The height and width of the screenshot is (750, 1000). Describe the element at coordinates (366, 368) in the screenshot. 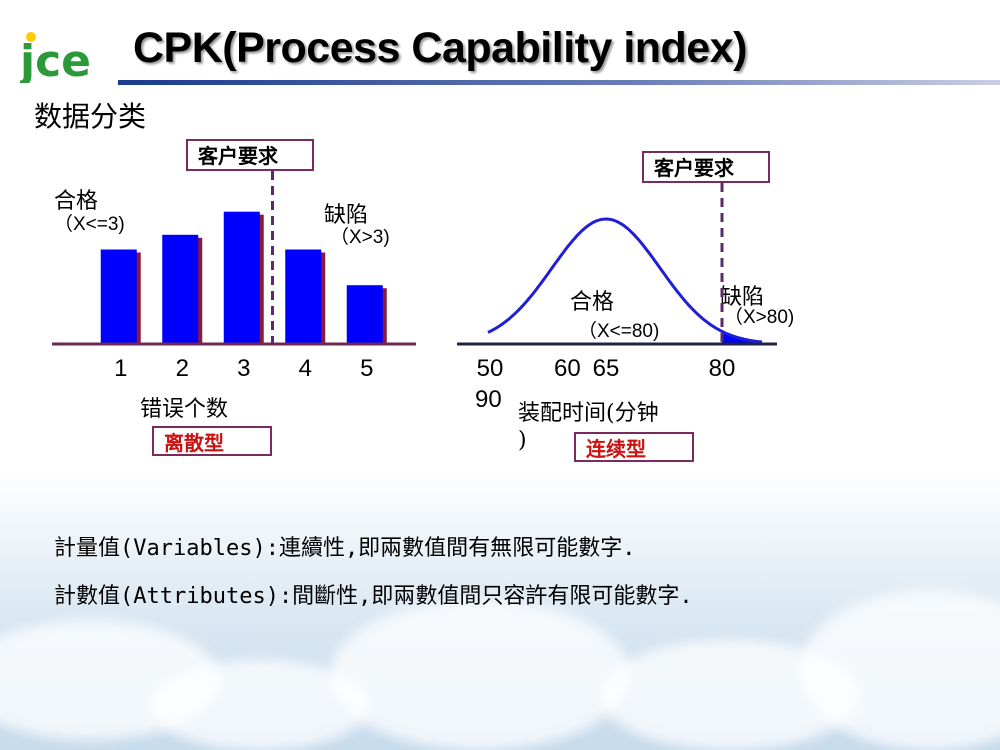

I see `bar-x-tick-5: 5` at that location.